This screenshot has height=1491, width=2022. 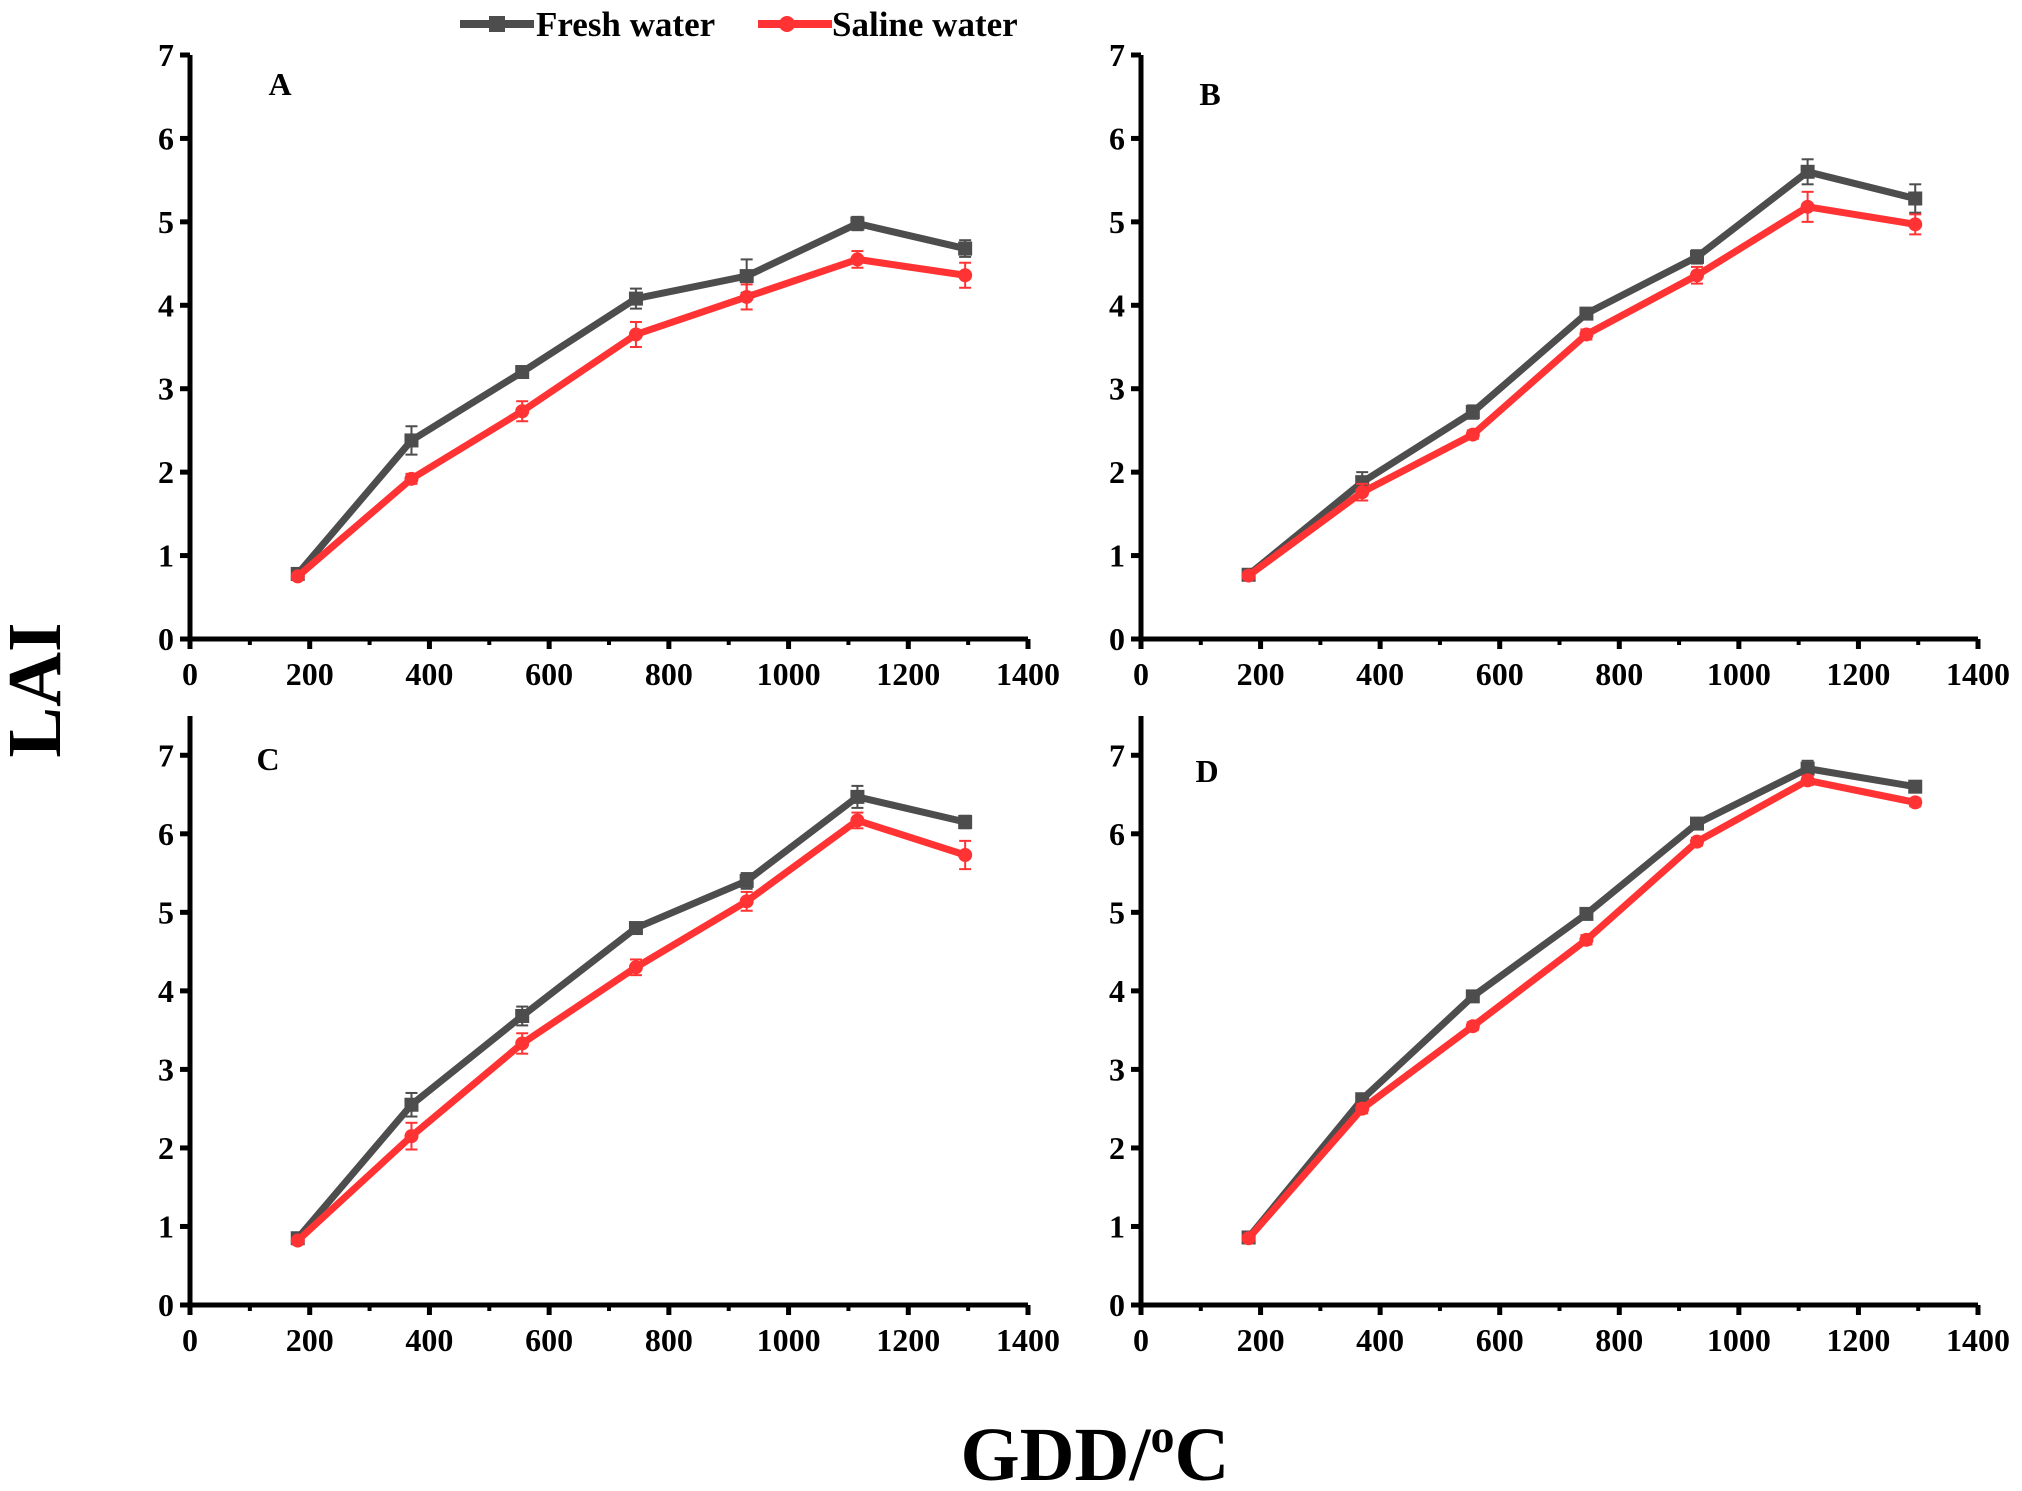 What do you see at coordinates (310, 674) in the screenshot?
I see `panel-a-x-tick-label: 200` at bounding box center [310, 674].